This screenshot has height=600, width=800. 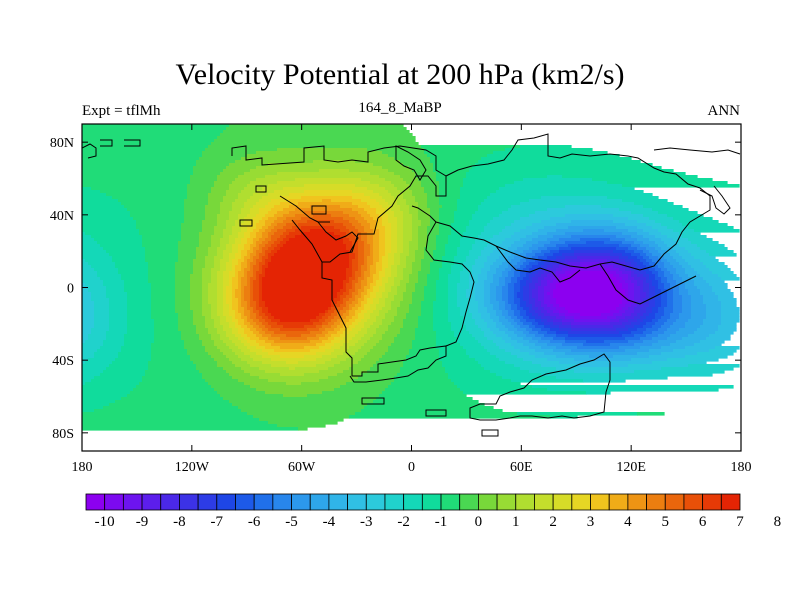 I want to click on coastline-east-asia-north, so click(x=697, y=151).